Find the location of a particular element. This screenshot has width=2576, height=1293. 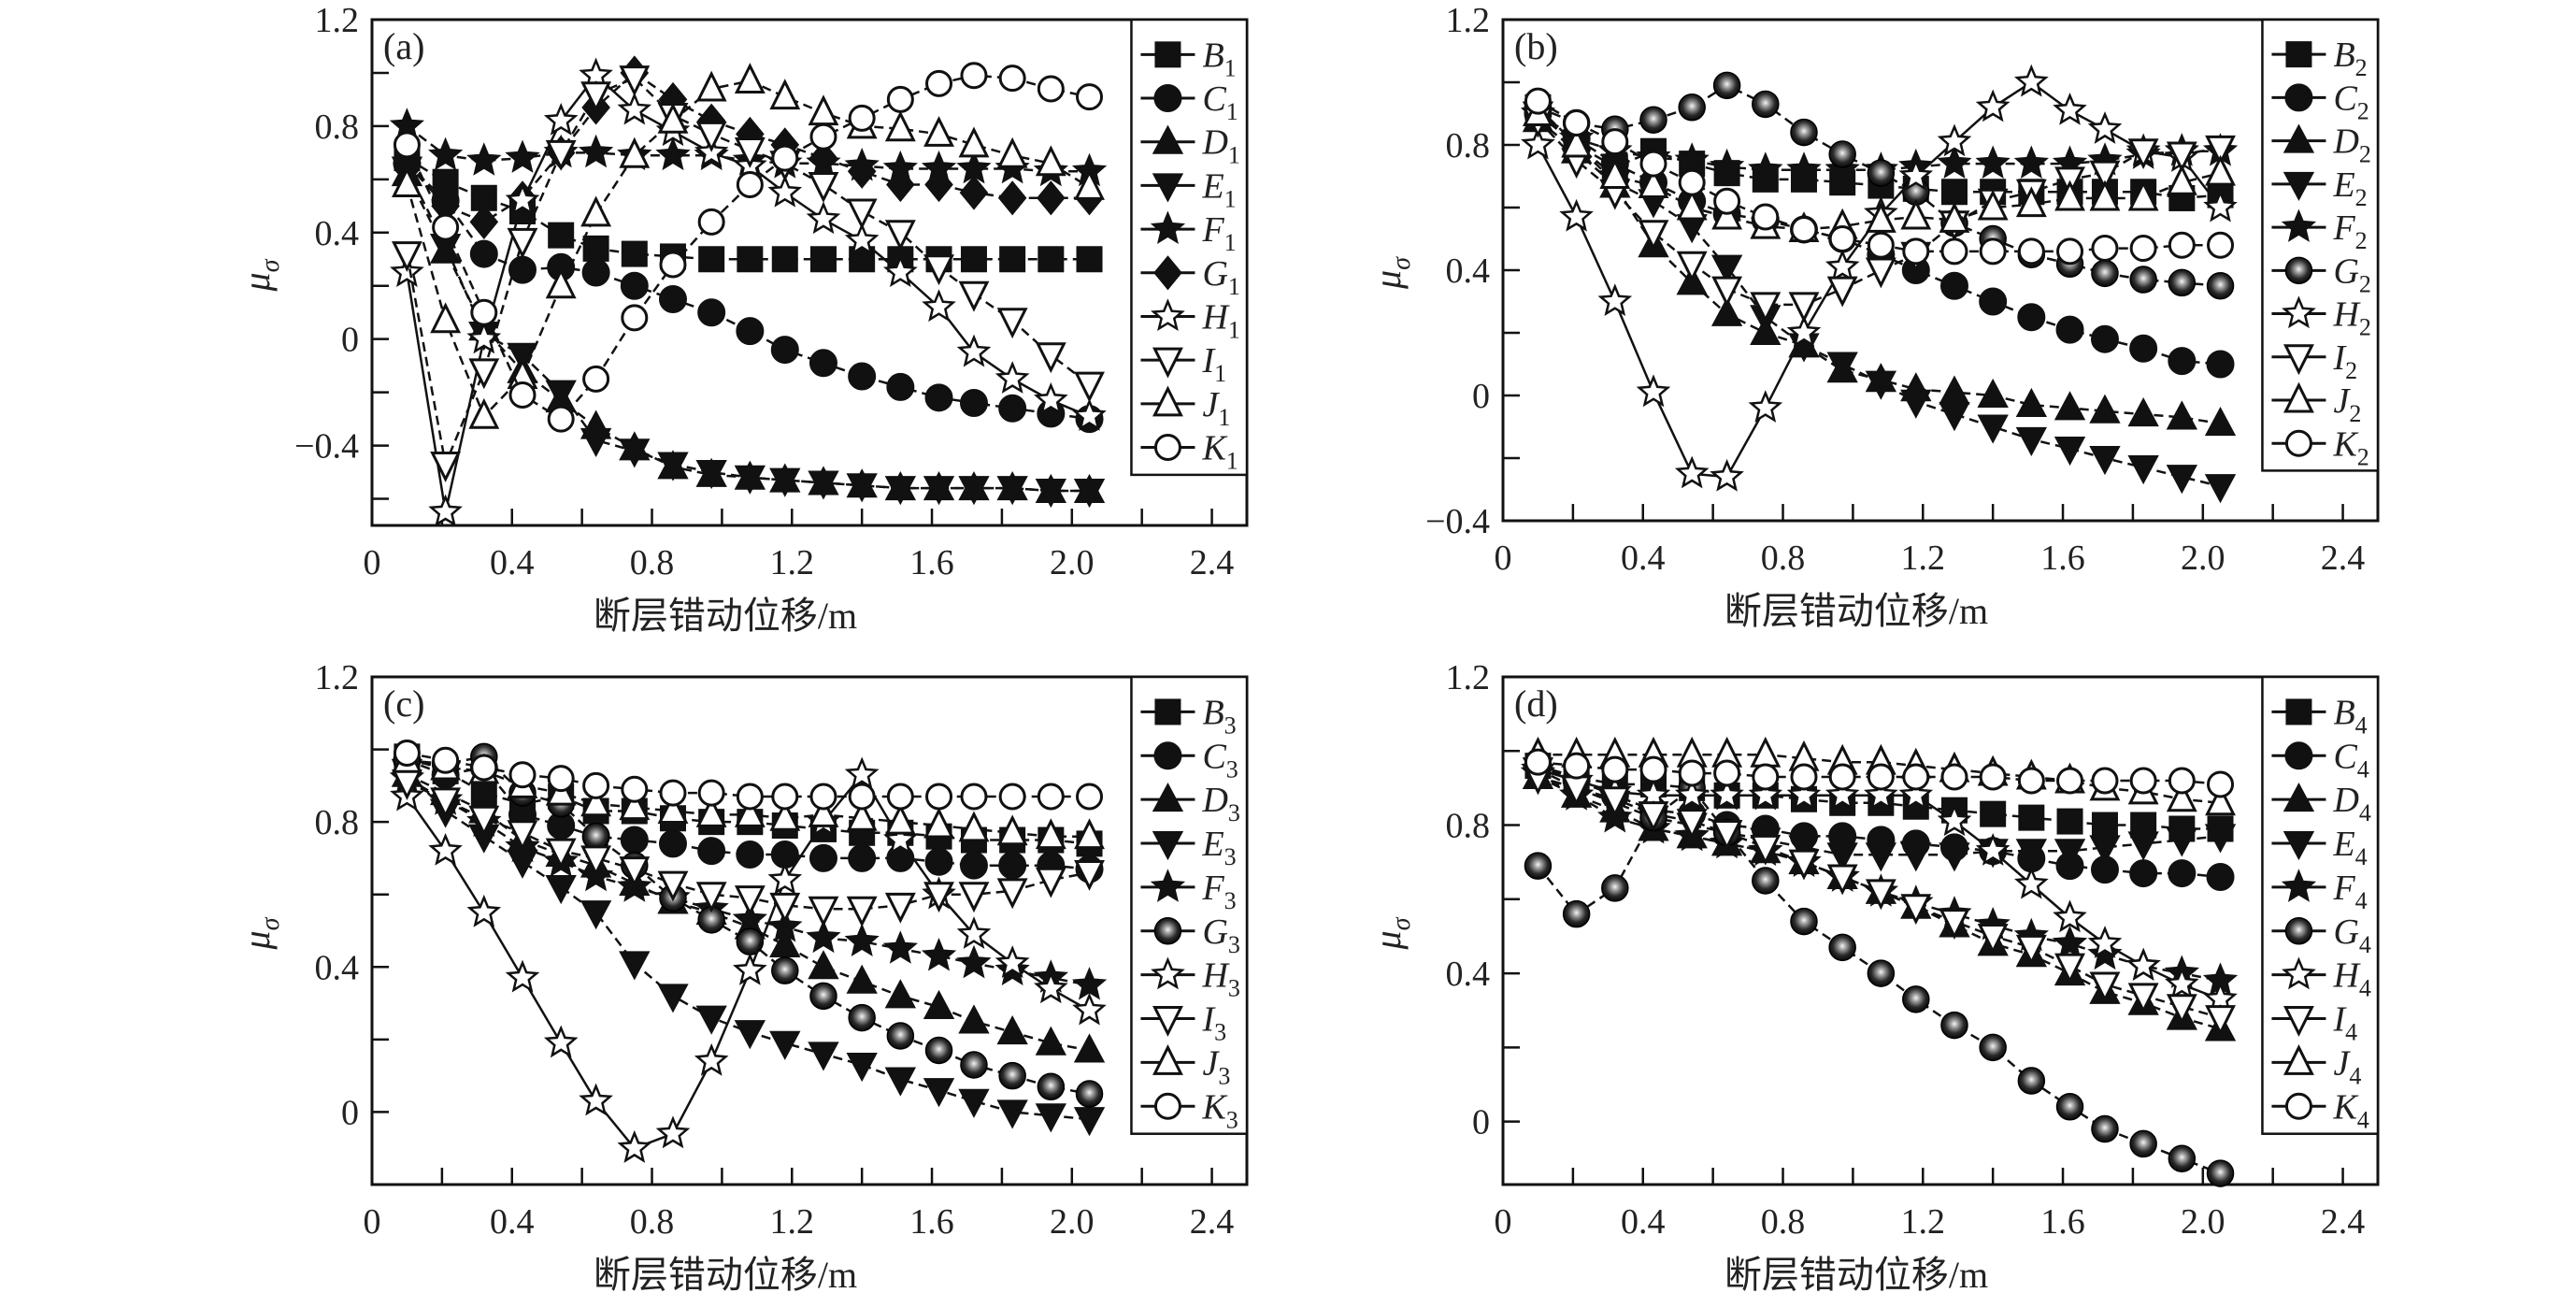

legend-item-B2: B2 is located at coordinates (2319, 59).